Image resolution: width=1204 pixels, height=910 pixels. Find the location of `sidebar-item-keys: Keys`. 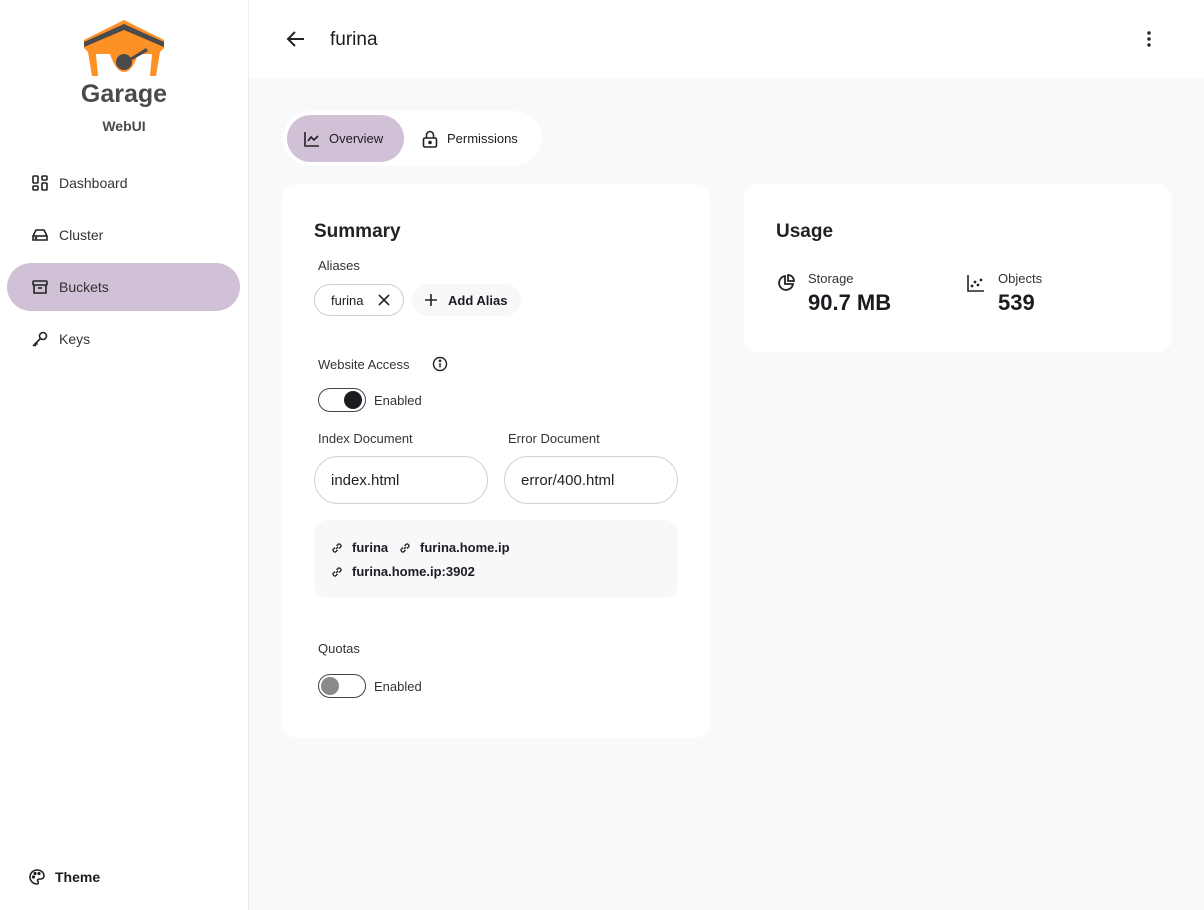

sidebar-item-keys: Keys is located at coordinates (123, 339).